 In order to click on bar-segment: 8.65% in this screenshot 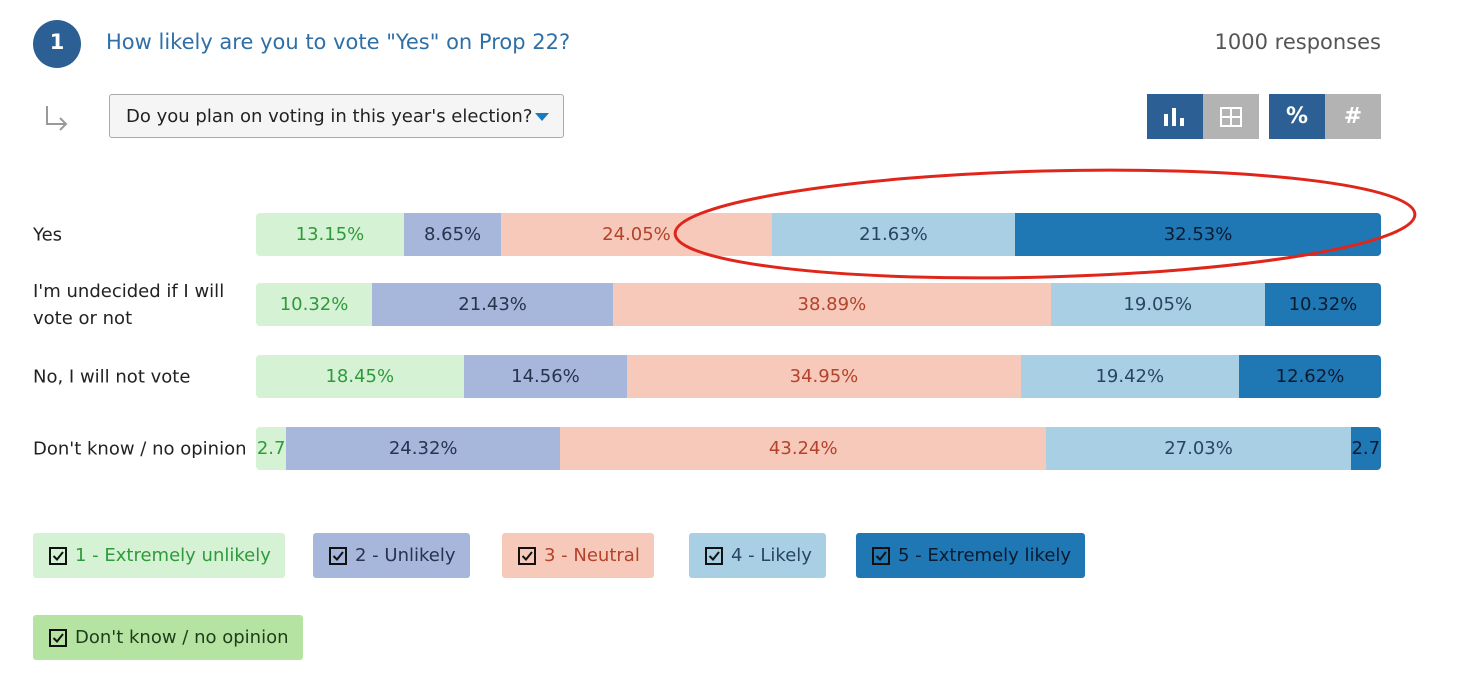, I will do `click(452, 234)`.